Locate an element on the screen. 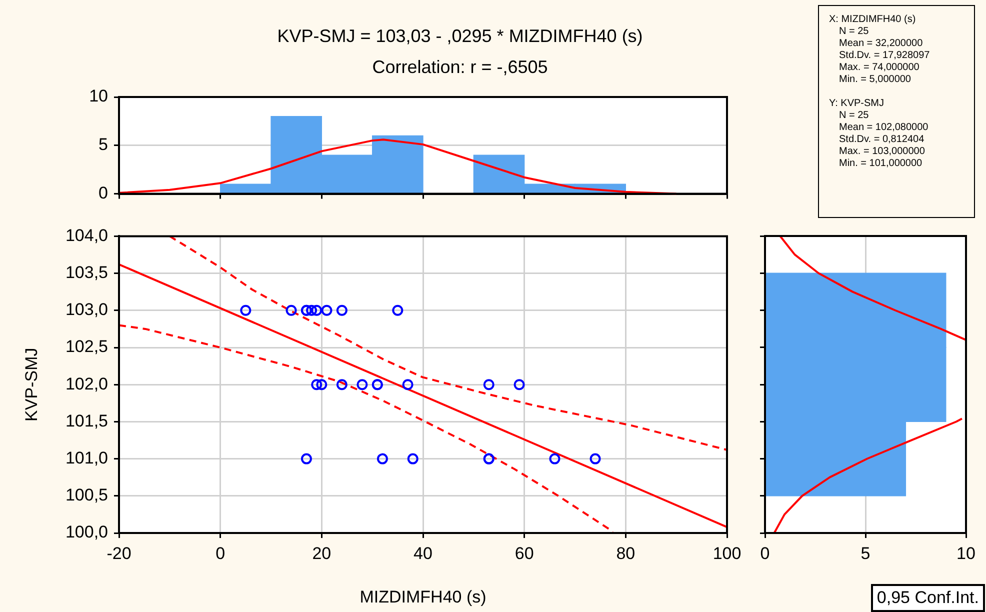  x-tick-label: 60 is located at coordinates (524, 553).